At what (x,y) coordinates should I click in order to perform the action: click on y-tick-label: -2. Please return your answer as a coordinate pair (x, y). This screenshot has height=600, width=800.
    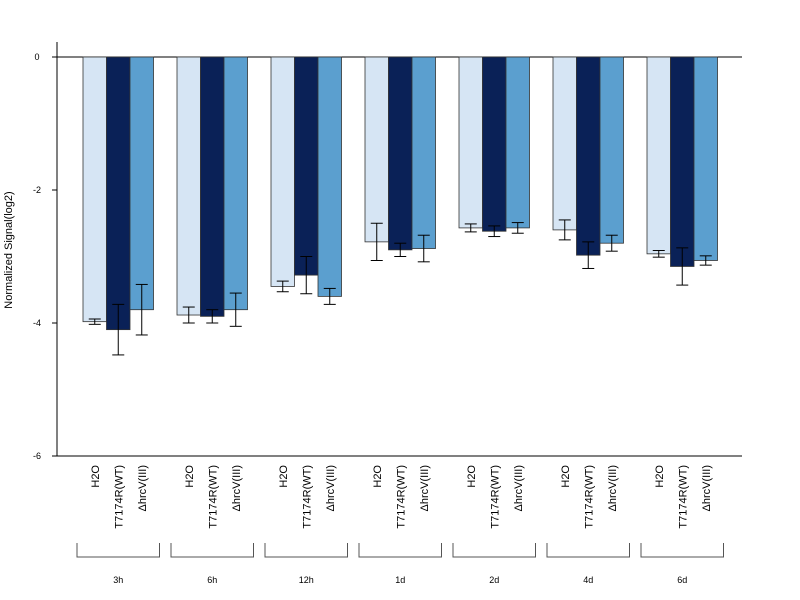
    Looking at the image, I should click on (37, 190).